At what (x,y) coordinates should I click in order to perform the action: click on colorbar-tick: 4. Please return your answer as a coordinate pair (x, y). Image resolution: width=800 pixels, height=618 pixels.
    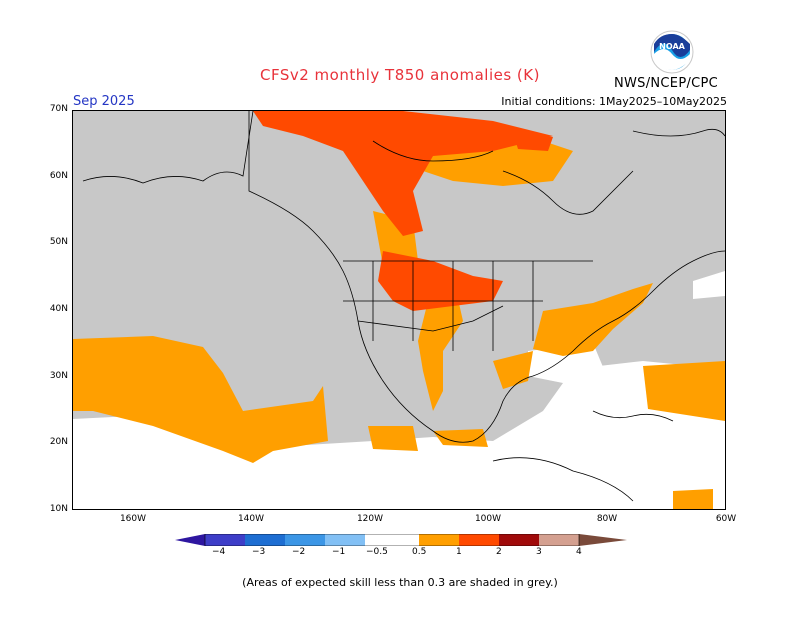
    Looking at the image, I should click on (579, 552).